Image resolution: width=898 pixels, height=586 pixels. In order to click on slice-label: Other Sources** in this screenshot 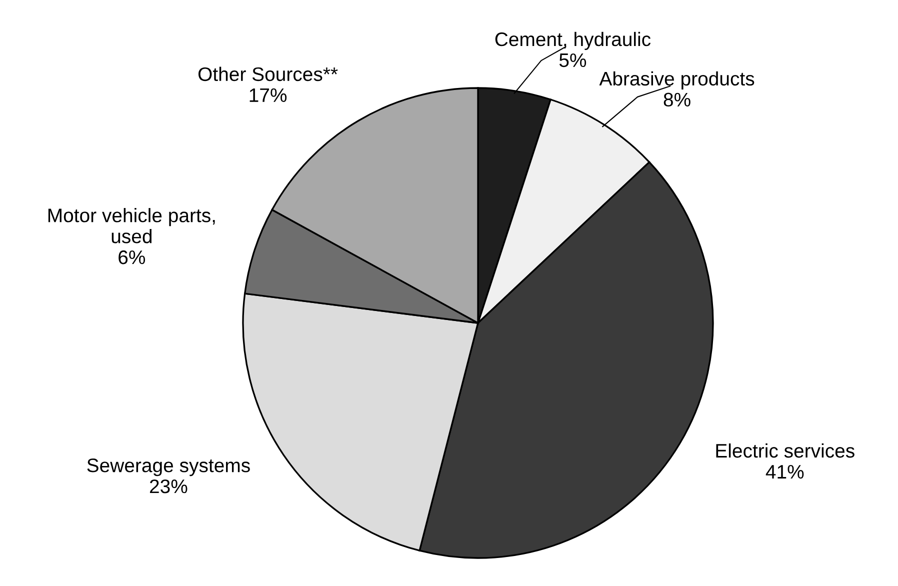, I will do `click(268, 74)`.